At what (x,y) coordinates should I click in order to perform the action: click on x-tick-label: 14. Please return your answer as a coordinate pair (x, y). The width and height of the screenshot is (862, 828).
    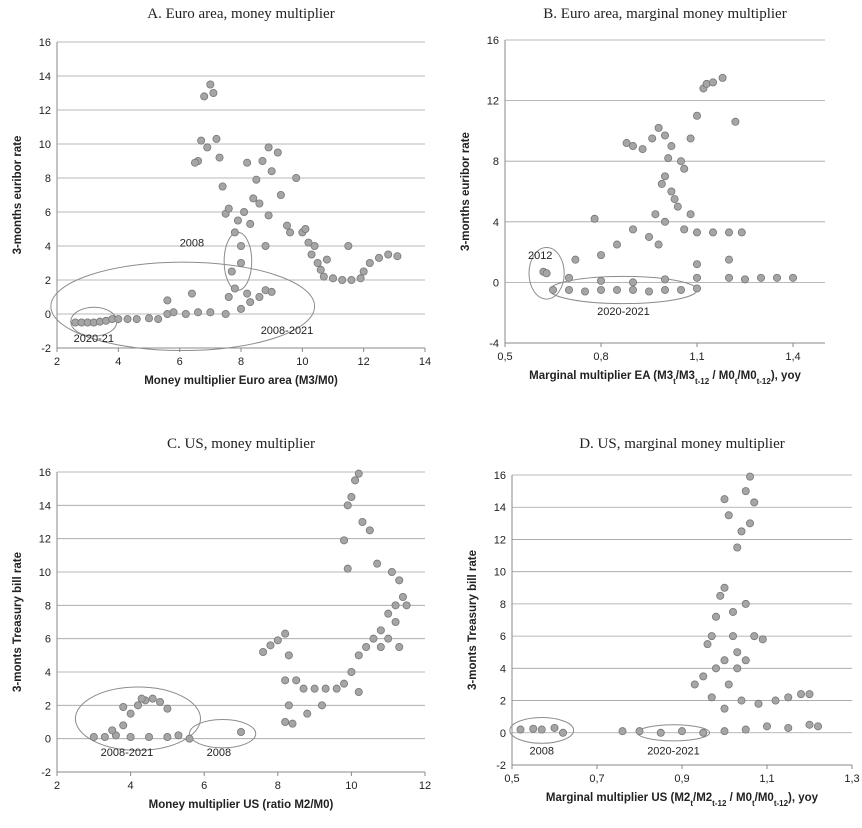
    Looking at the image, I should click on (425, 362).